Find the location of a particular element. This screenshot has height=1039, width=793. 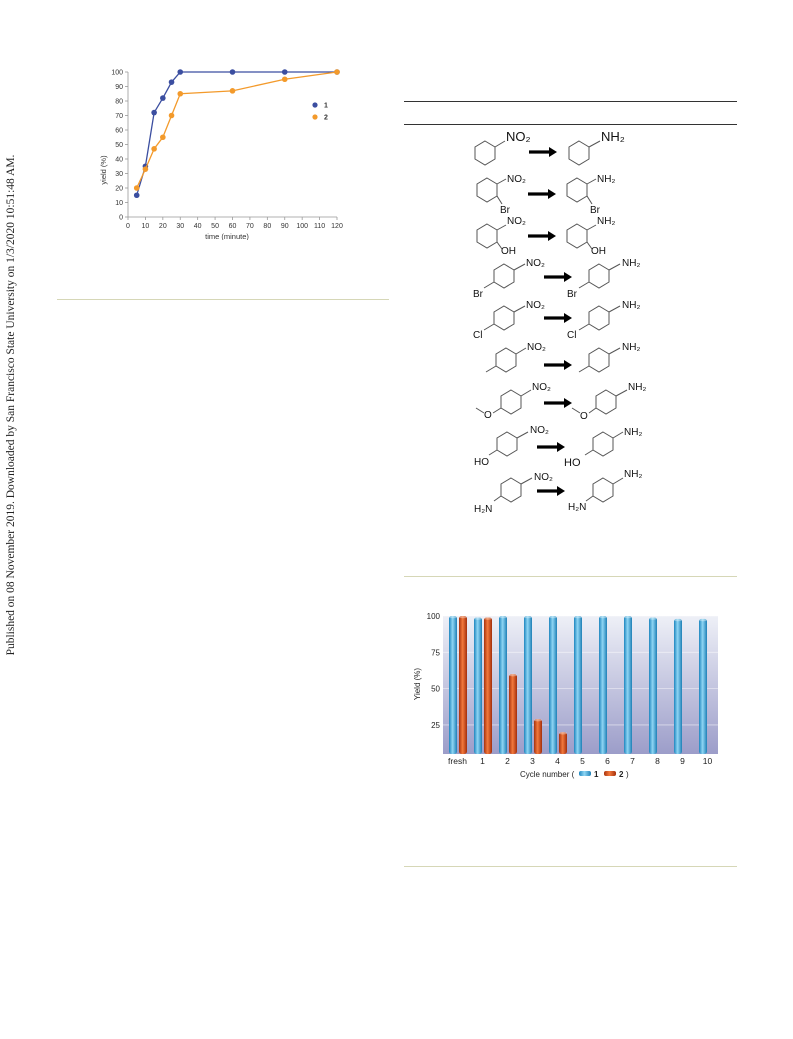

y-tick-label: 40 is located at coordinates (119, 160).